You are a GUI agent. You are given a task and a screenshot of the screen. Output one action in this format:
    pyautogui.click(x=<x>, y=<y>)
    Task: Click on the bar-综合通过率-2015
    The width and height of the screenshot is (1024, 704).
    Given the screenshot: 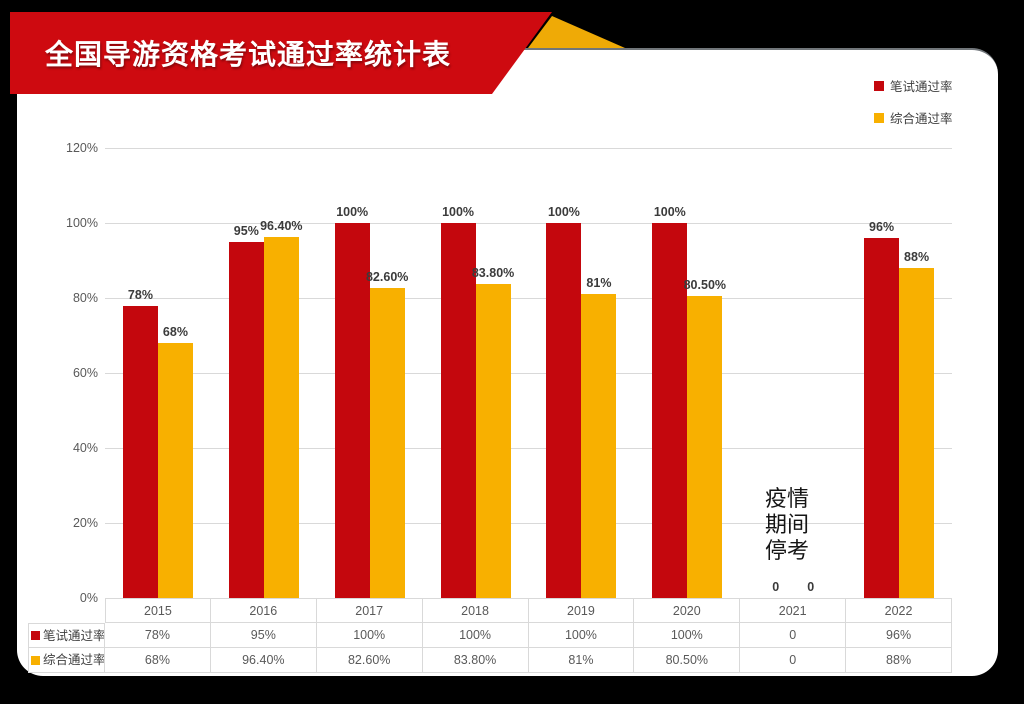 What is the action you would take?
    pyautogui.click(x=175, y=470)
    